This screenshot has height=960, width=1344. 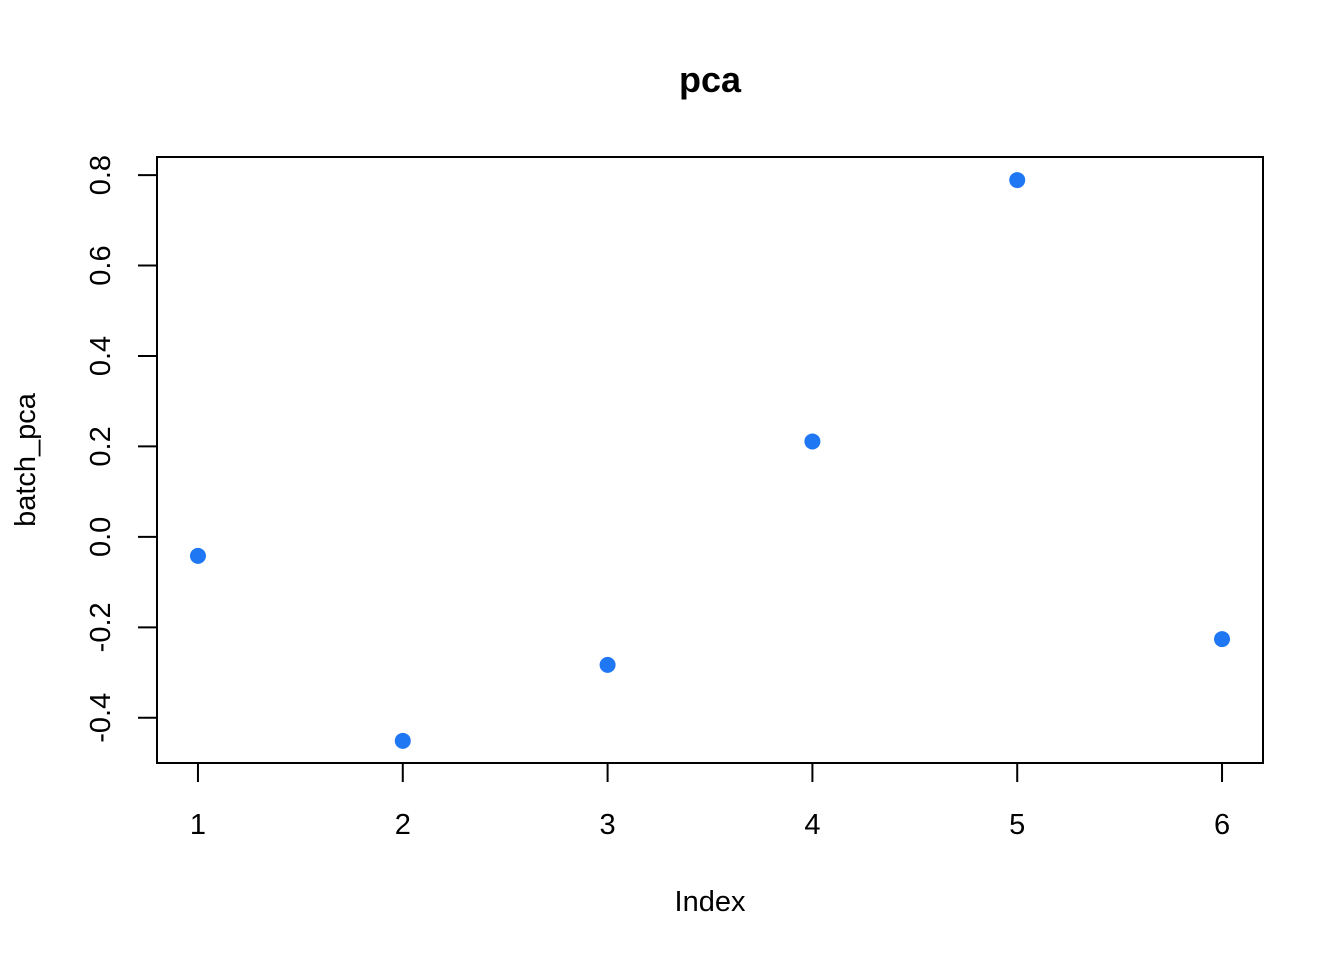 I want to click on x-axis: 1 2 3 4 5 6, so click(x=710, y=802).